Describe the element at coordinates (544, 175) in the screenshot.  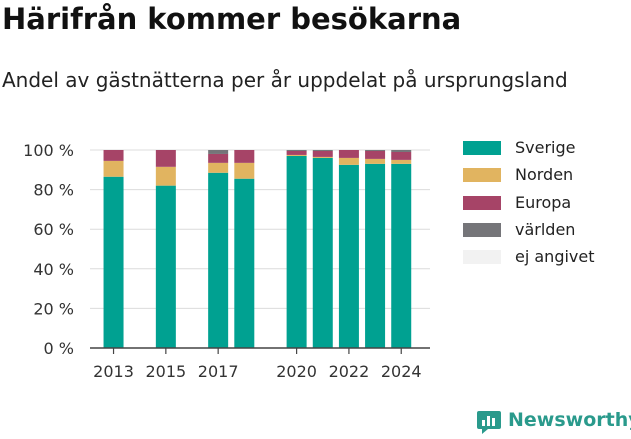
I see `legend-label: Norden` at that location.